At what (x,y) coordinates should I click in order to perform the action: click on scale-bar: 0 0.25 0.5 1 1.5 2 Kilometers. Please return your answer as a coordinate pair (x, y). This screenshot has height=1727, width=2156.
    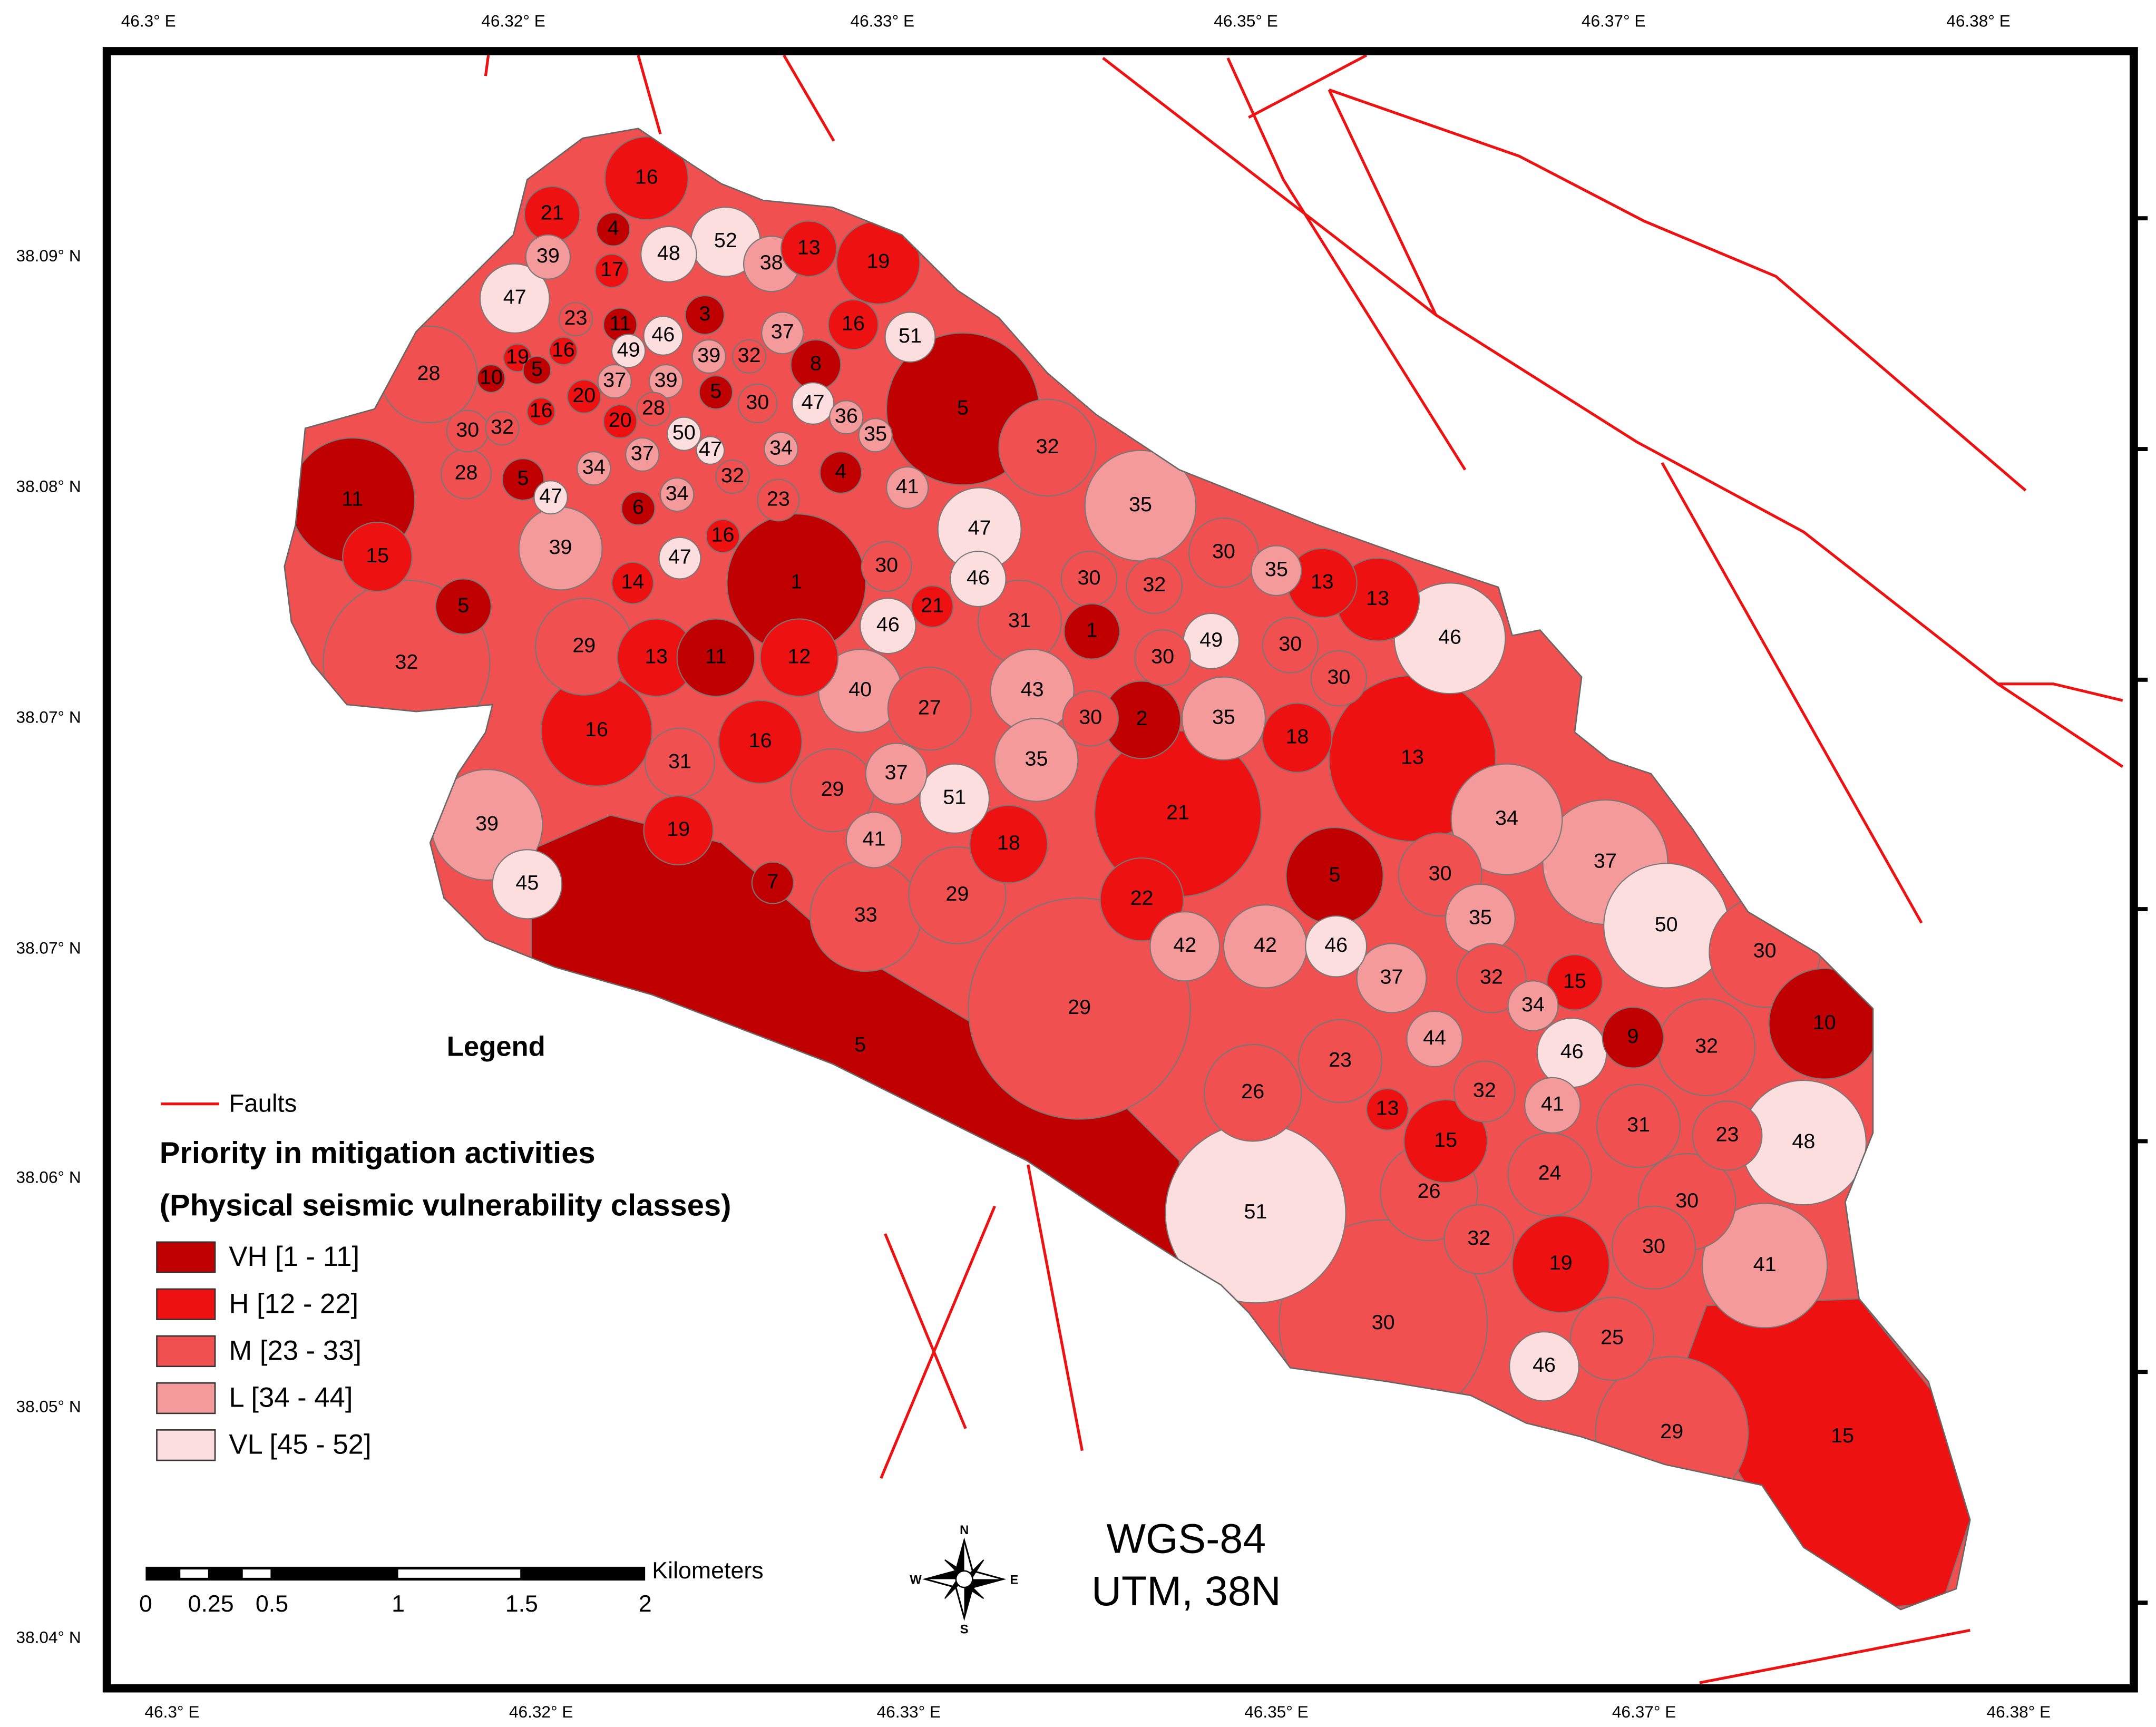
    Looking at the image, I should click on (451, 1588).